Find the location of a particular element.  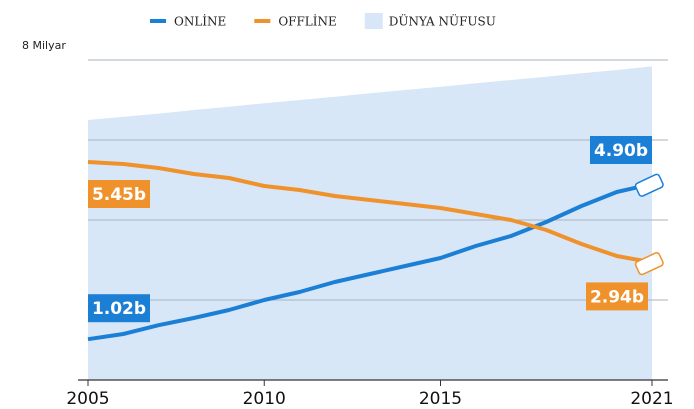

data-label: 2.94b is located at coordinates (617, 297).